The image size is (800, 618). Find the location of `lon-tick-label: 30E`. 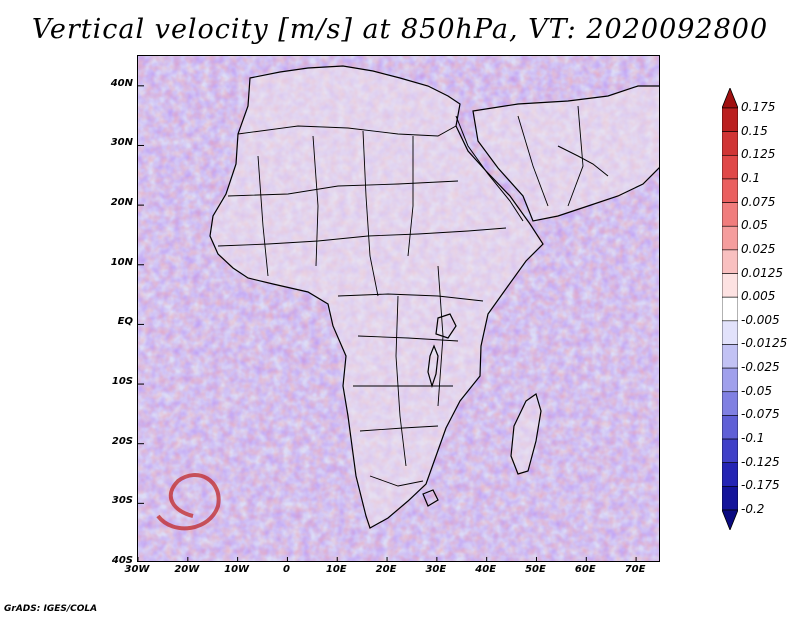

lon-tick-label: 30E is located at coordinates (436, 569).